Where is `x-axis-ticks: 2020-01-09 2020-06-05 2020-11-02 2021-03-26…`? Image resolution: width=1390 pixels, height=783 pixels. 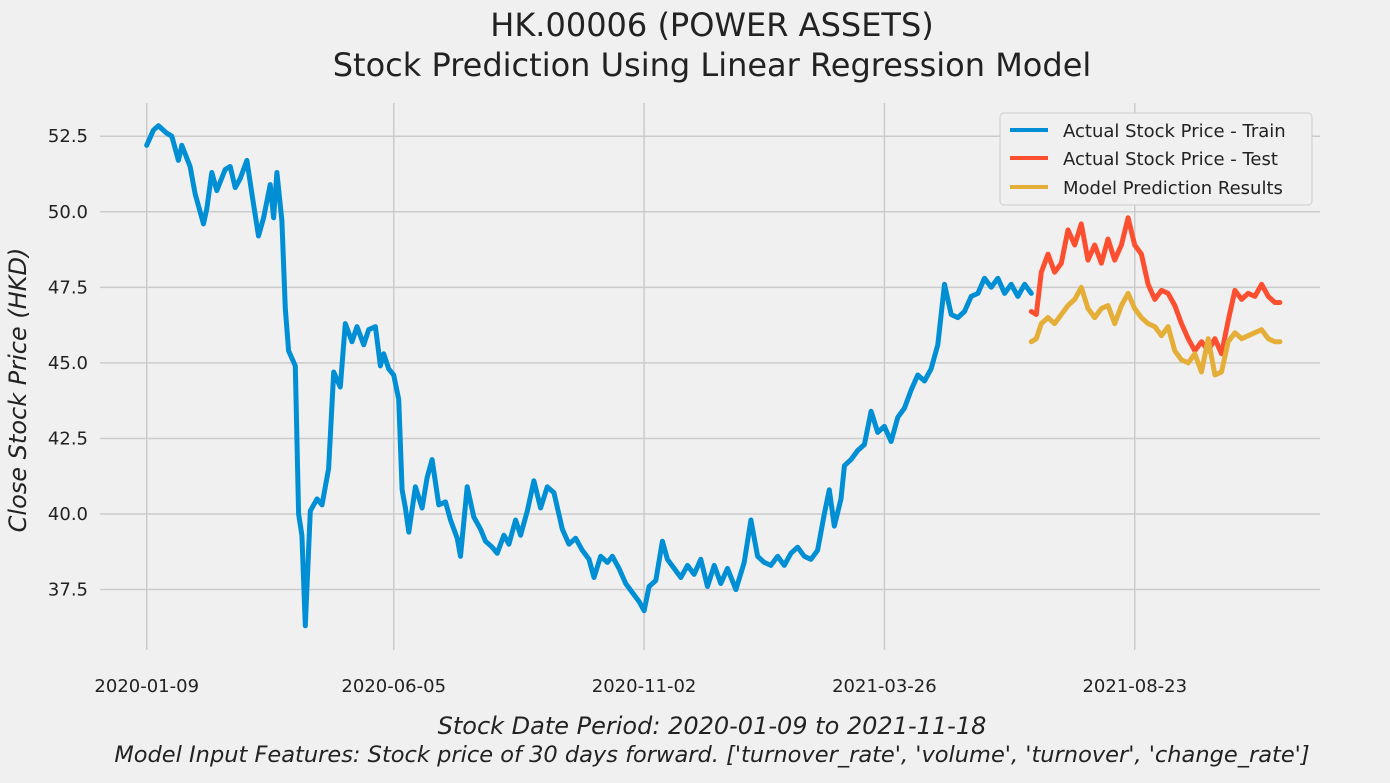
x-axis-ticks: 2020-01-09 2020-06-05 2020-11-02 2021-03-26… is located at coordinates (640, 686).